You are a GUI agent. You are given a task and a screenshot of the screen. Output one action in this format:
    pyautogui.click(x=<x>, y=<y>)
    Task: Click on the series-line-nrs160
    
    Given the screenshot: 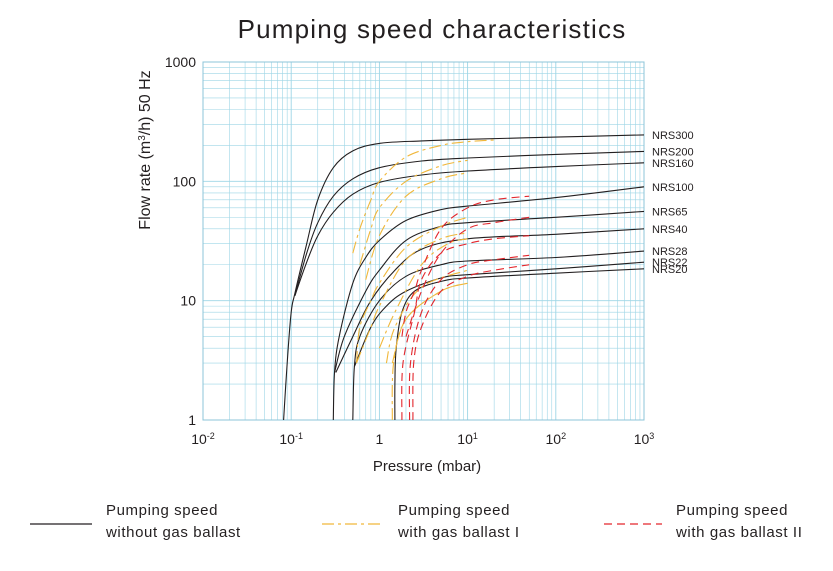 What is the action you would take?
    pyautogui.click(x=469, y=229)
    